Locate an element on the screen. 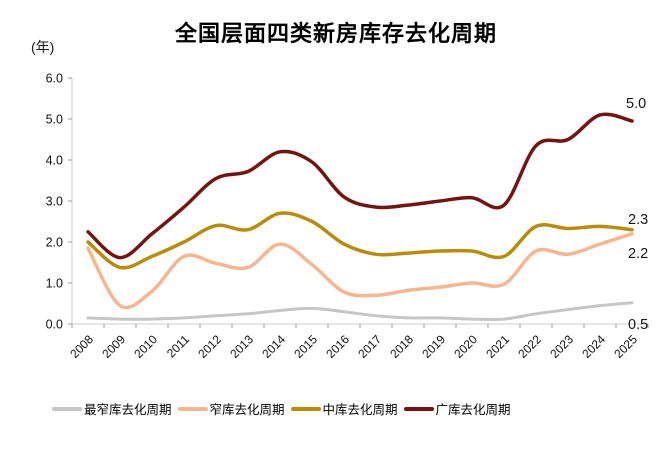 This screenshot has height=452, width=672. x-tick-label: 2013 is located at coordinates (241, 346).